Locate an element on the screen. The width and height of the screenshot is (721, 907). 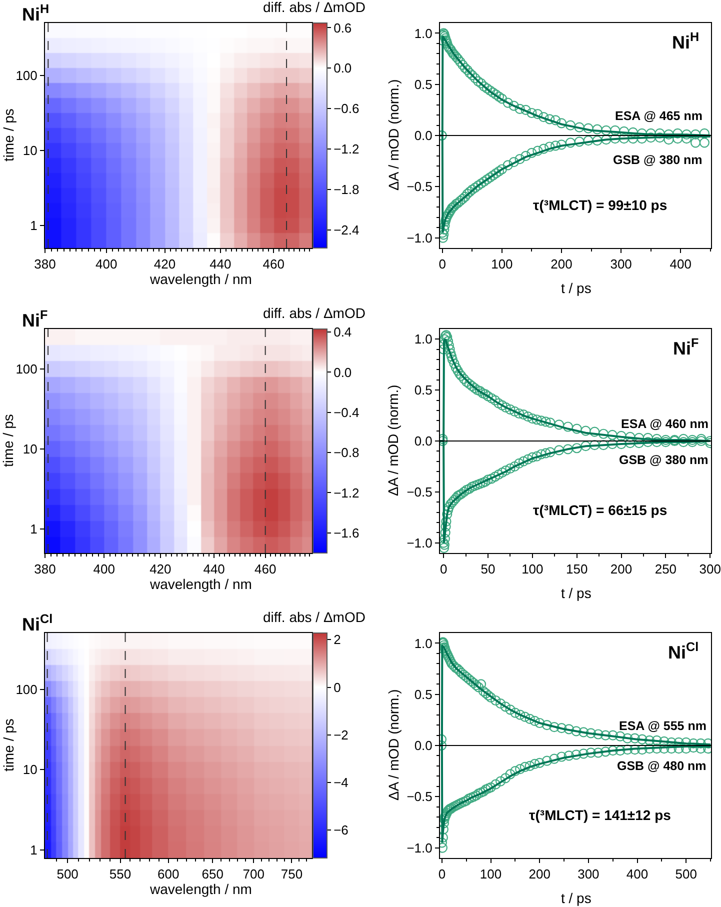
x-tick-label: 650 is located at coordinates (213, 874).